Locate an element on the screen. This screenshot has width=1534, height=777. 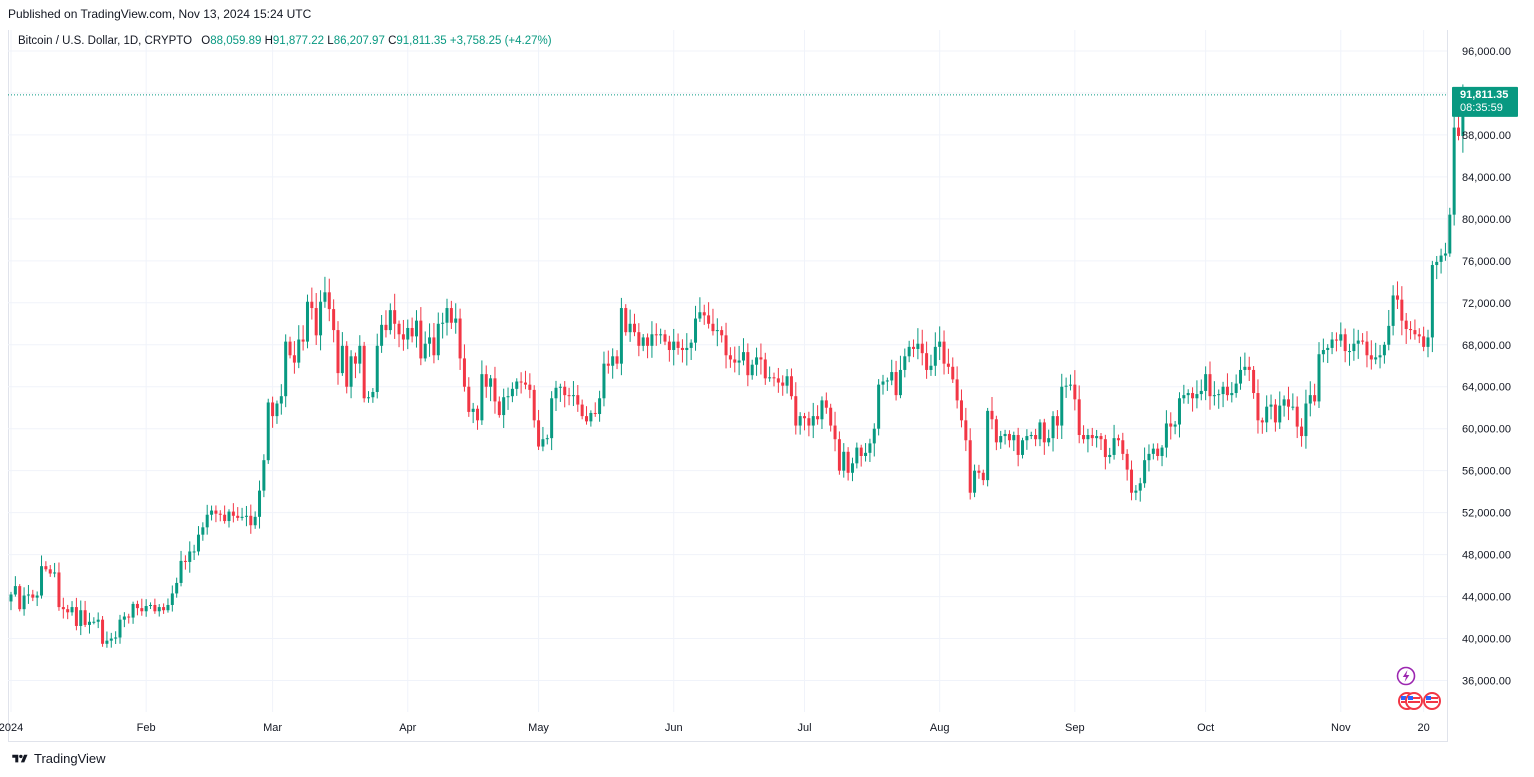
price-tick-label: 56,000.00 is located at coordinates (1486, 472).